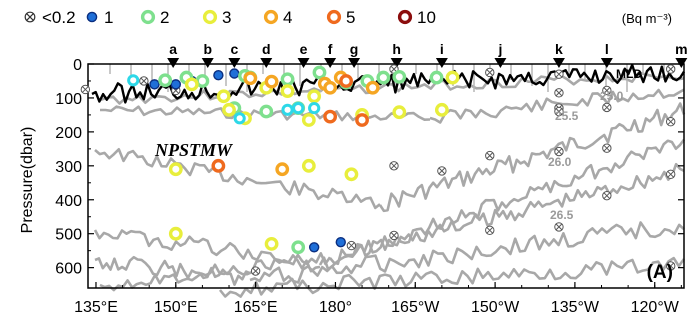  I want to click on station-label-b: b, so click(207, 49).